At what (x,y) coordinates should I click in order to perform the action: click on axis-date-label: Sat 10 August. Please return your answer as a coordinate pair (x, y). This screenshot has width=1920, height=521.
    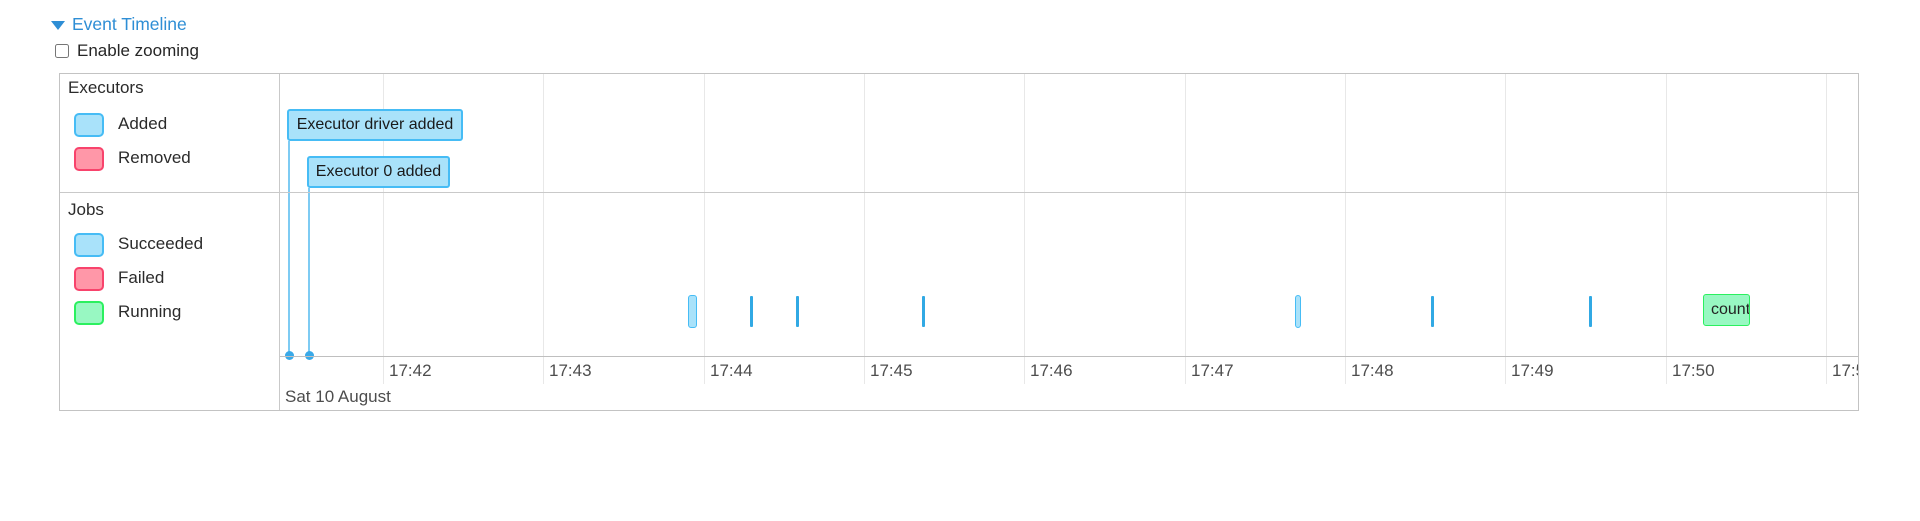
    Looking at the image, I should click on (338, 396).